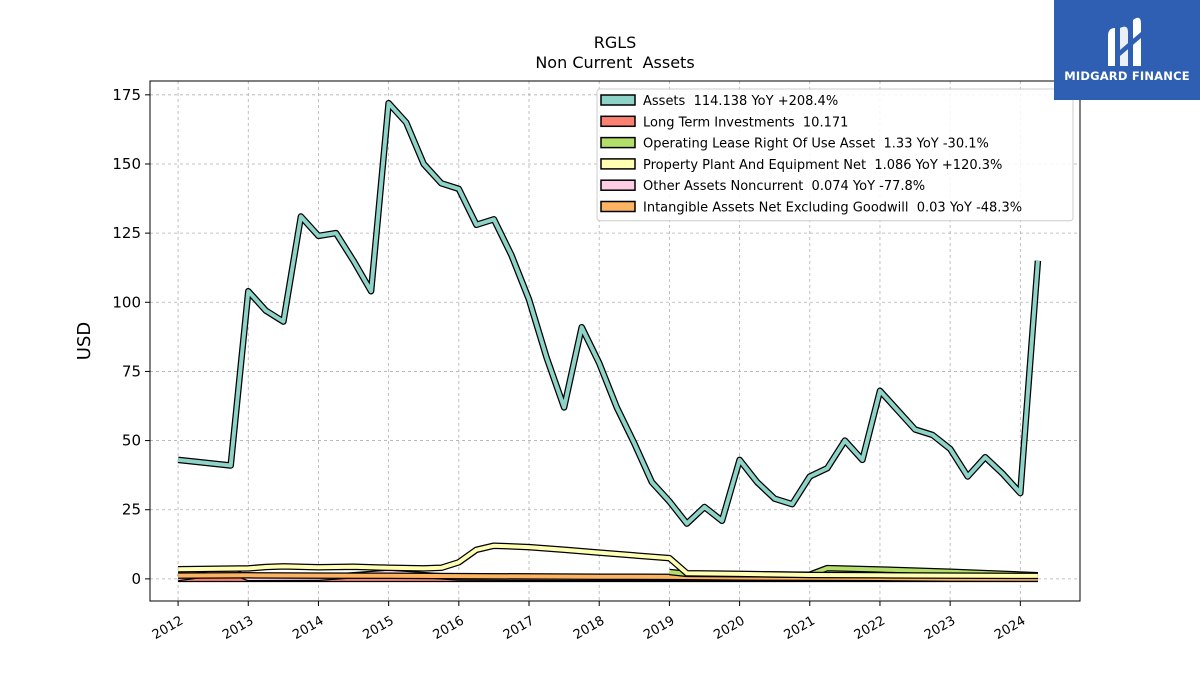 This screenshot has height=675, width=1200. What do you see at coordinates (449, 628) in the screenshot?
I see `x-tick-label: 2016` at bounding box center [449, 628].